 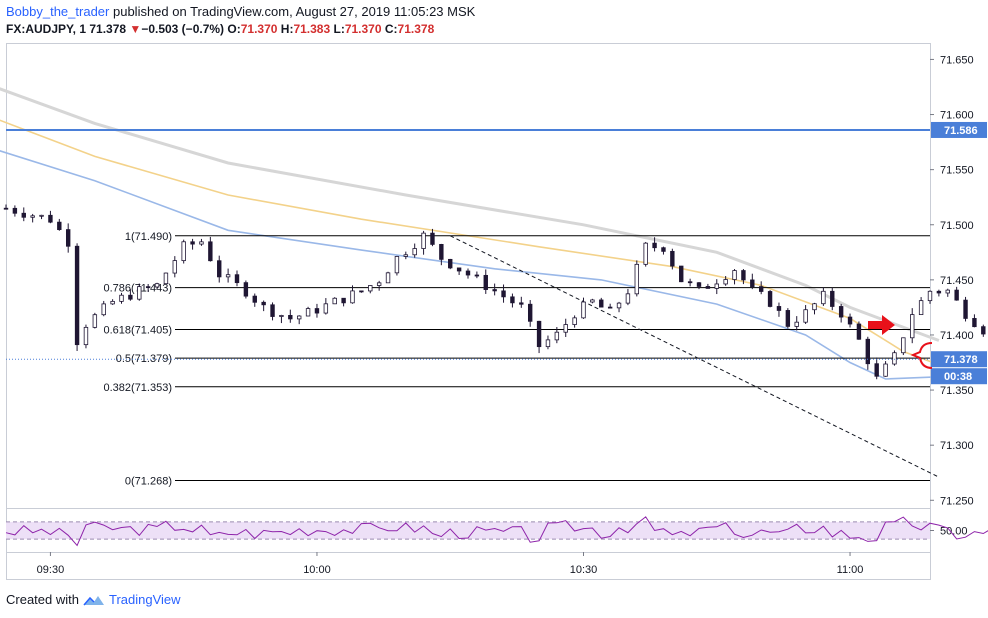 What do you see at coordinates (957, 116) in the screenshot?
I see `y-tick-label: 71.600` at bounding box center [957, 116].